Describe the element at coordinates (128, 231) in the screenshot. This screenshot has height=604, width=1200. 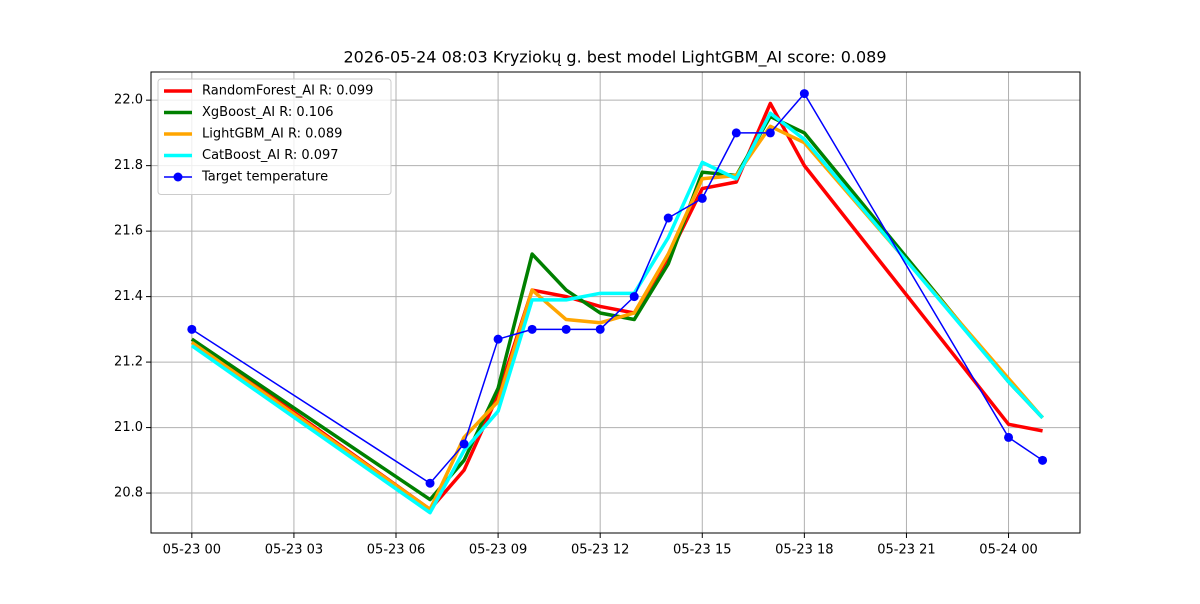
I see `y-tick-label: 21.6` at that location.